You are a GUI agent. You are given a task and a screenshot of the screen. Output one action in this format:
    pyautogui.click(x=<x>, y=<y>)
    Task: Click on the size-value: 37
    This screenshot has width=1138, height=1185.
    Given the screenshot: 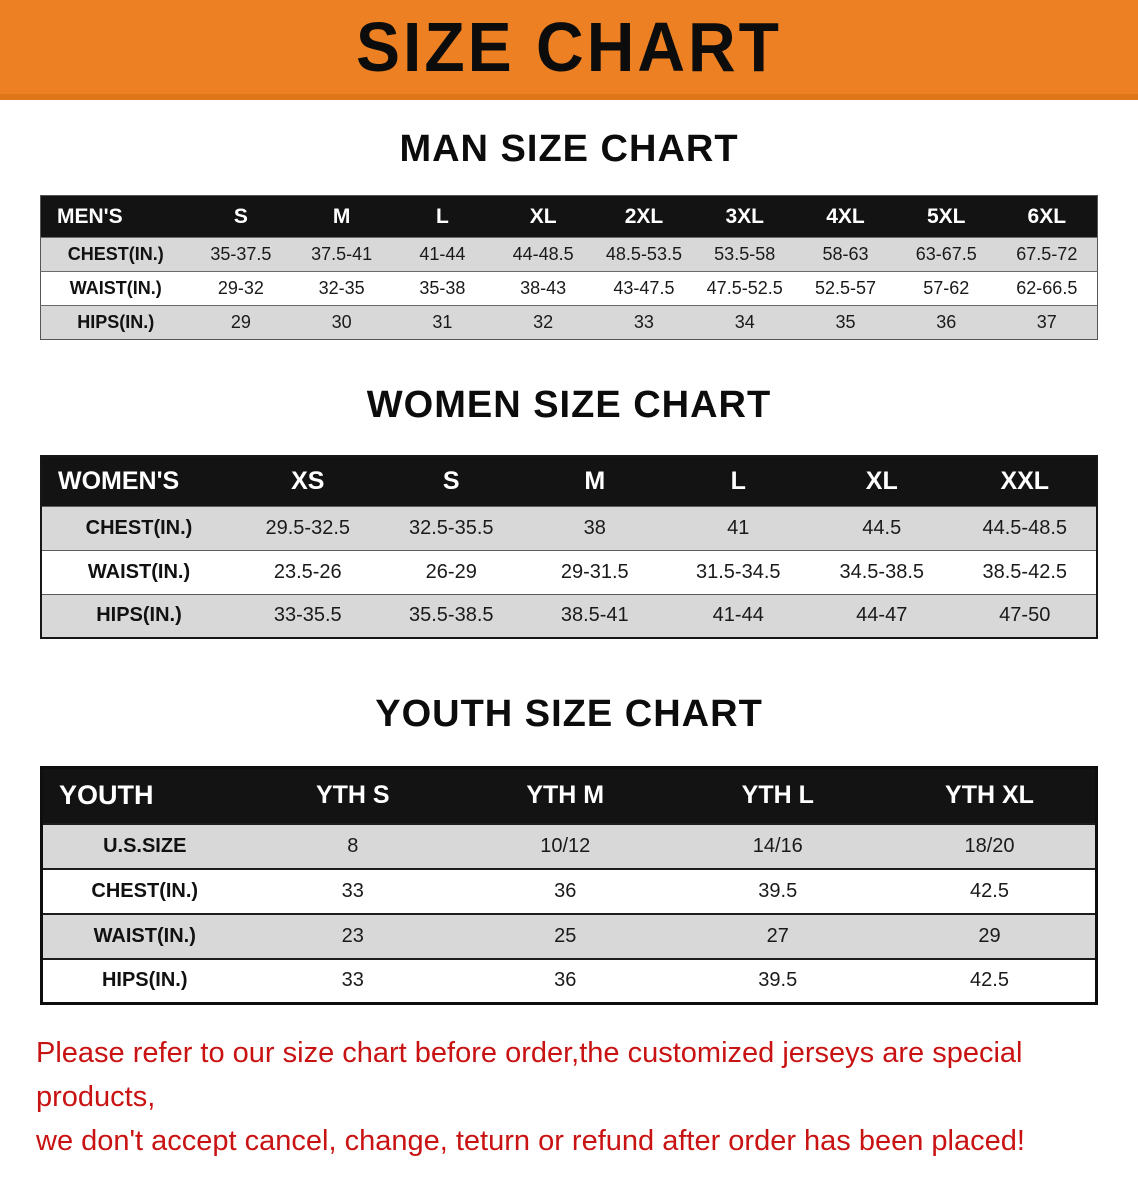 What is the action you would take?
    pyautogui.click(x=1046, y=322)
    